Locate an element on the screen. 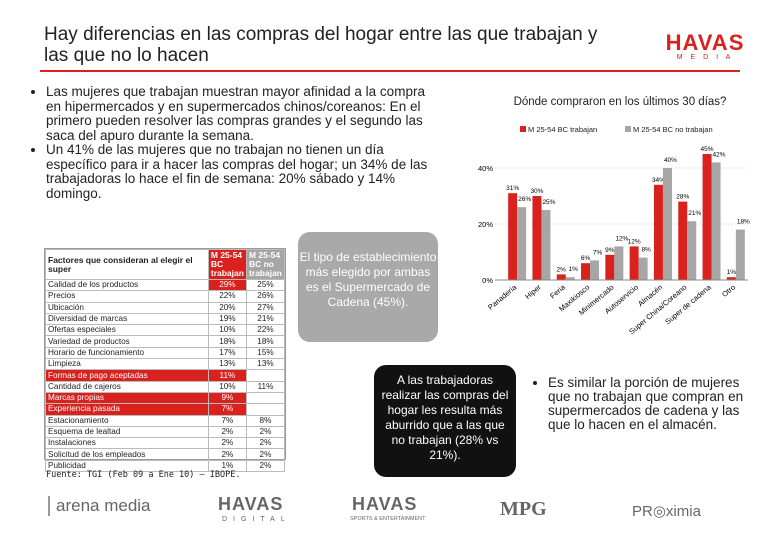  table-cell: 29% is located at coordinates (227, 285).